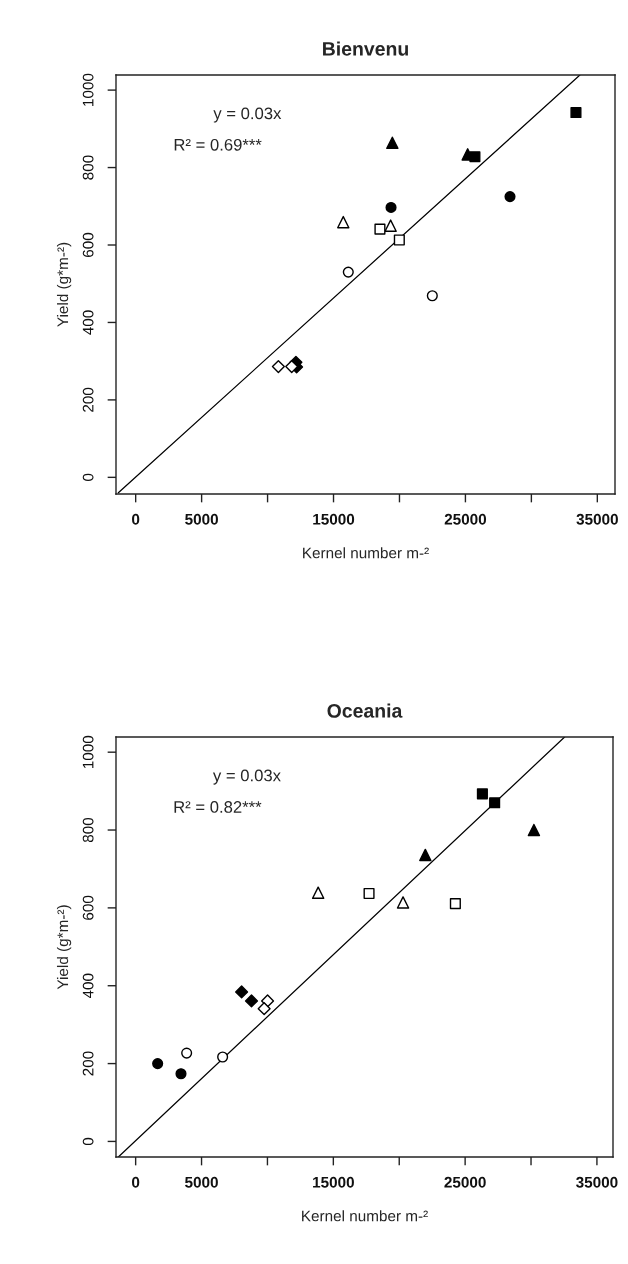 The height and width of the screenshot is (1264, 628). What do you see at coordinates (218, 144) in the screenshot?
I see `annotation: R² = 0.69***` at bounding box center [218, 144].